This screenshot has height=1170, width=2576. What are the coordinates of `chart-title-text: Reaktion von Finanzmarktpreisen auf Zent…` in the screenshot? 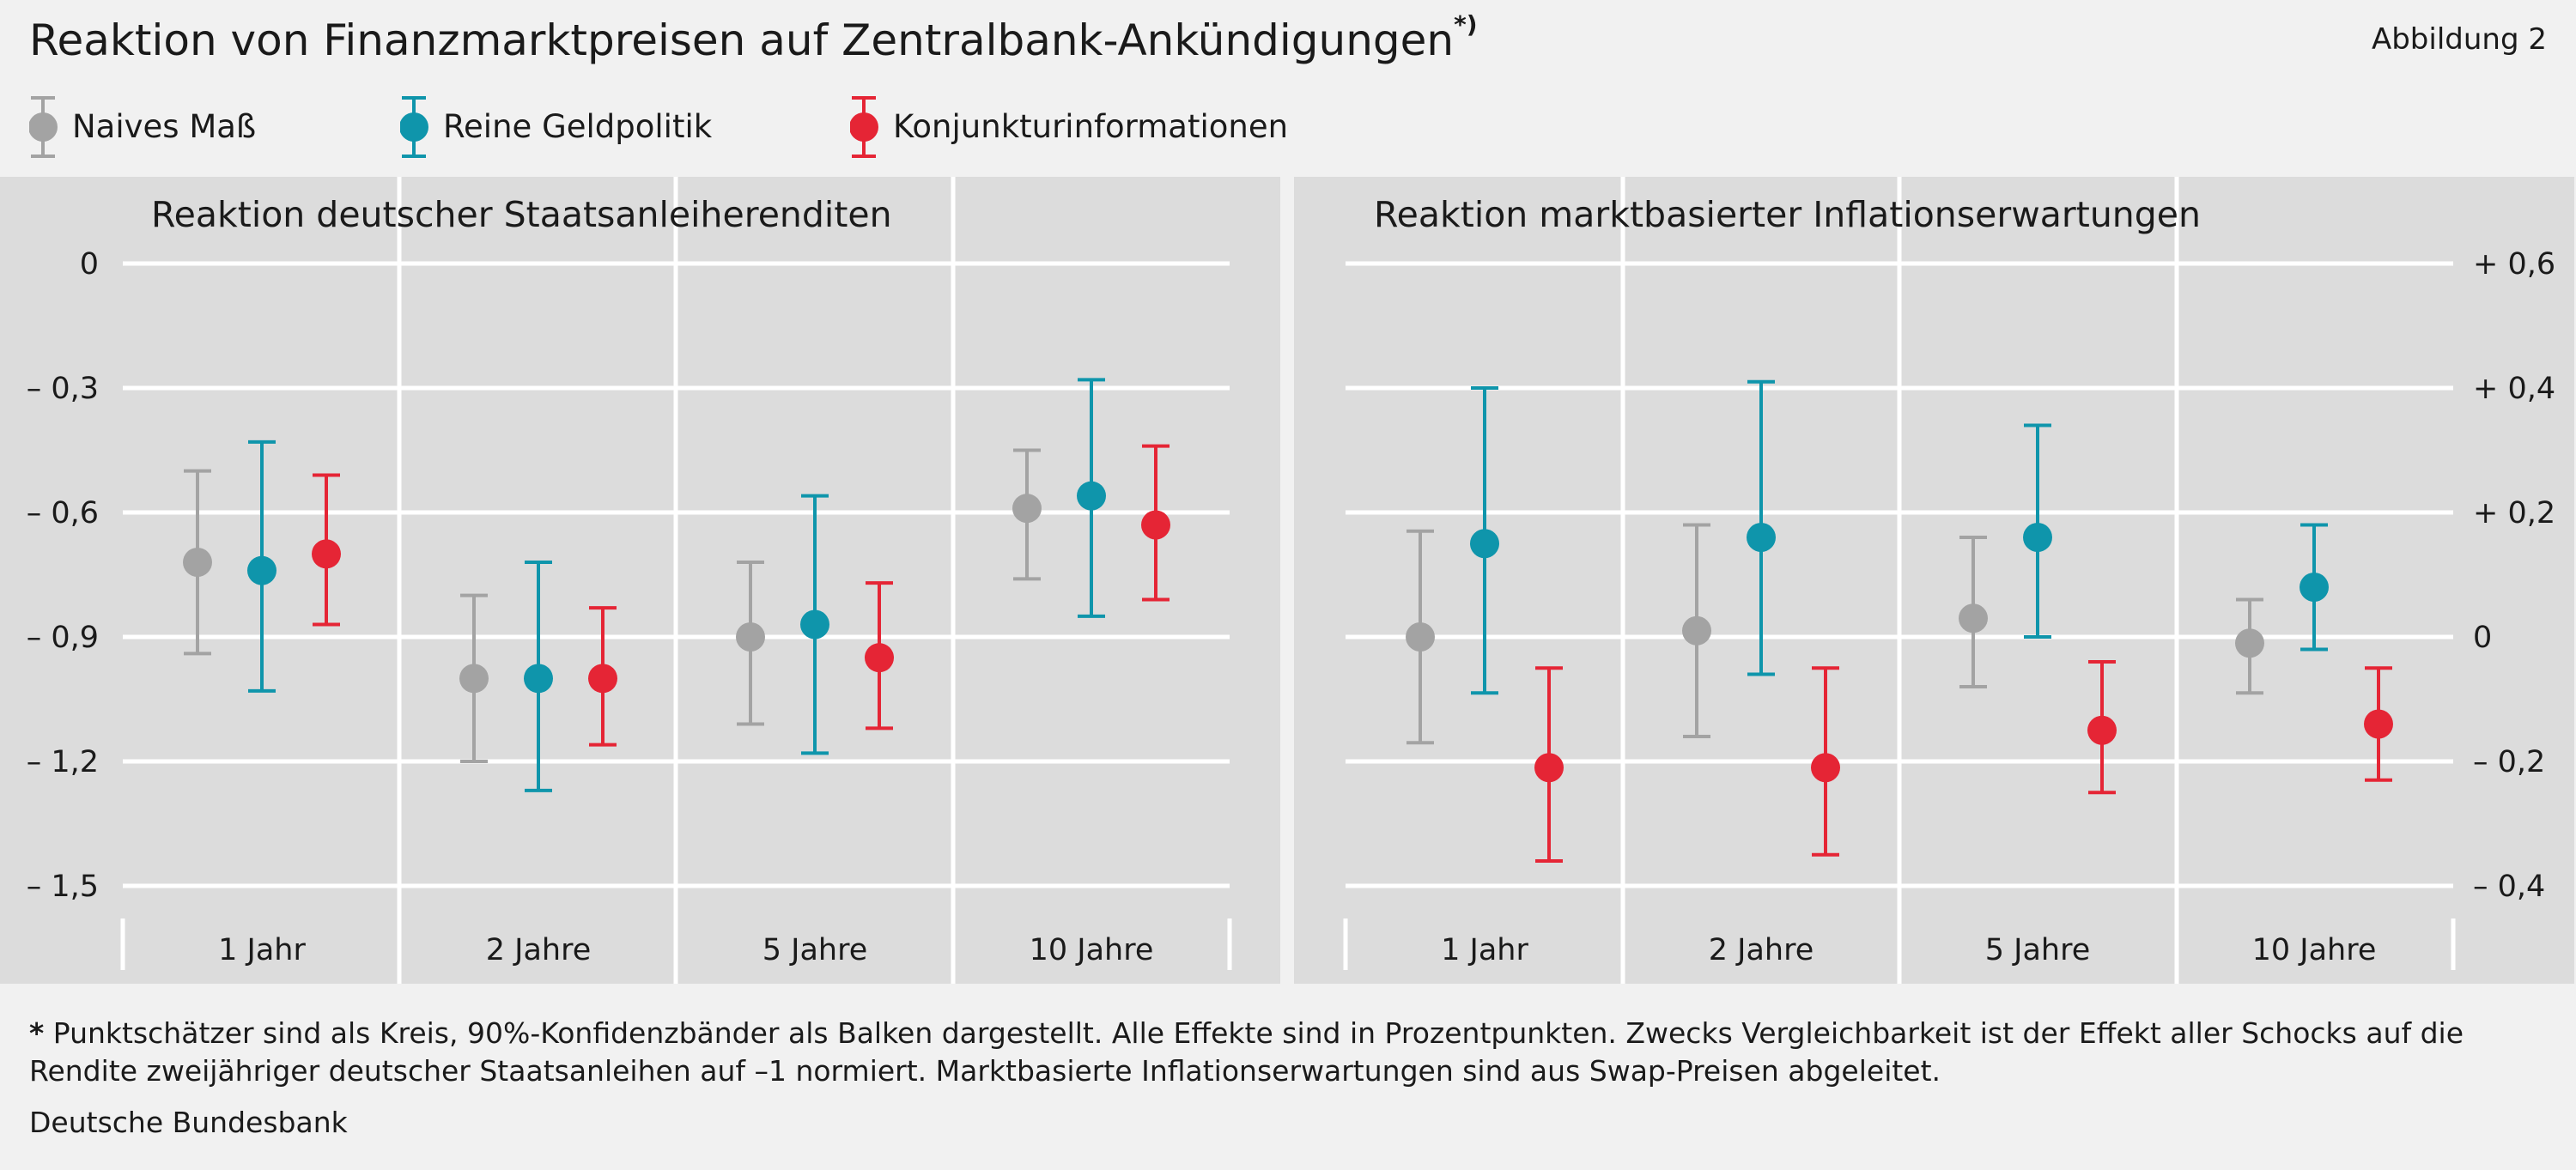 It's located at (742, 40).